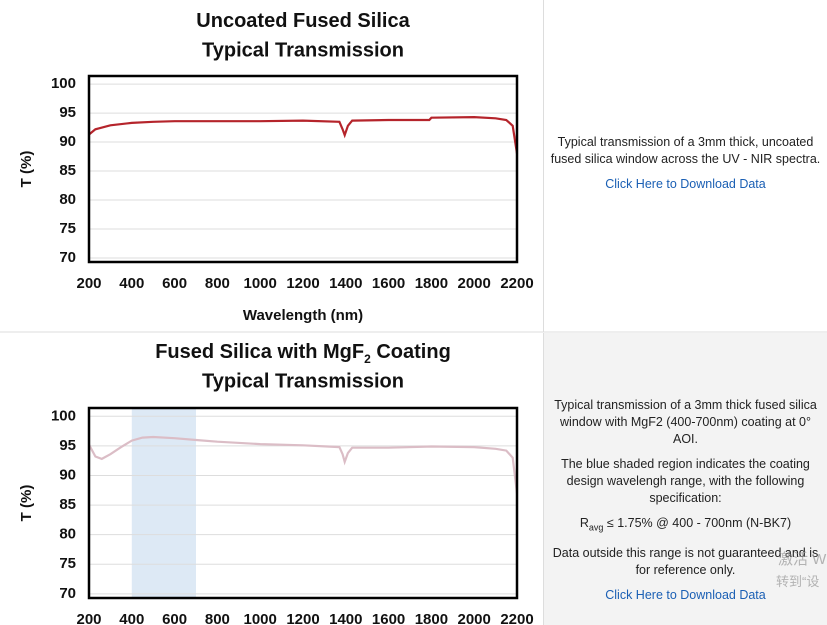  Describe the element at coordinates (596, 527) in the screenshot. I see `spec-sub: avg` at that location.